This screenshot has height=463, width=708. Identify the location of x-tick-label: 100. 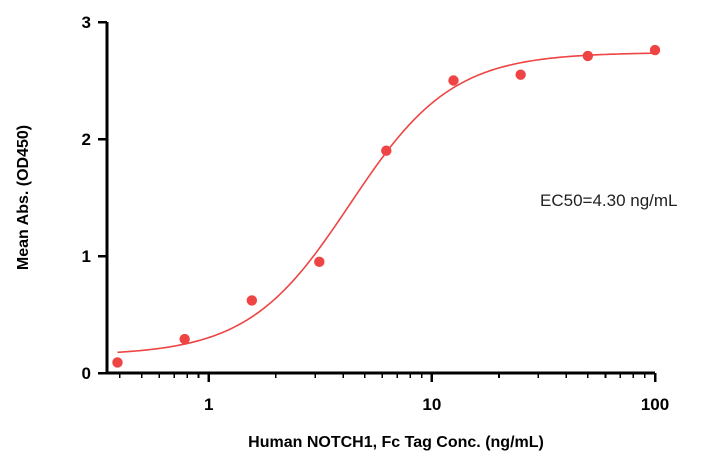
(655, 404).